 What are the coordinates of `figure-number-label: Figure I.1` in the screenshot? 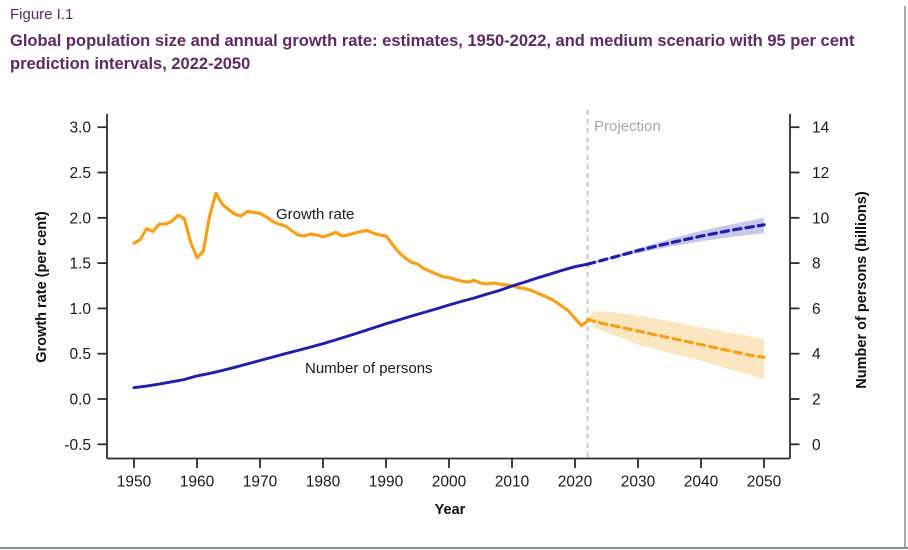 It's located at (42, 14).